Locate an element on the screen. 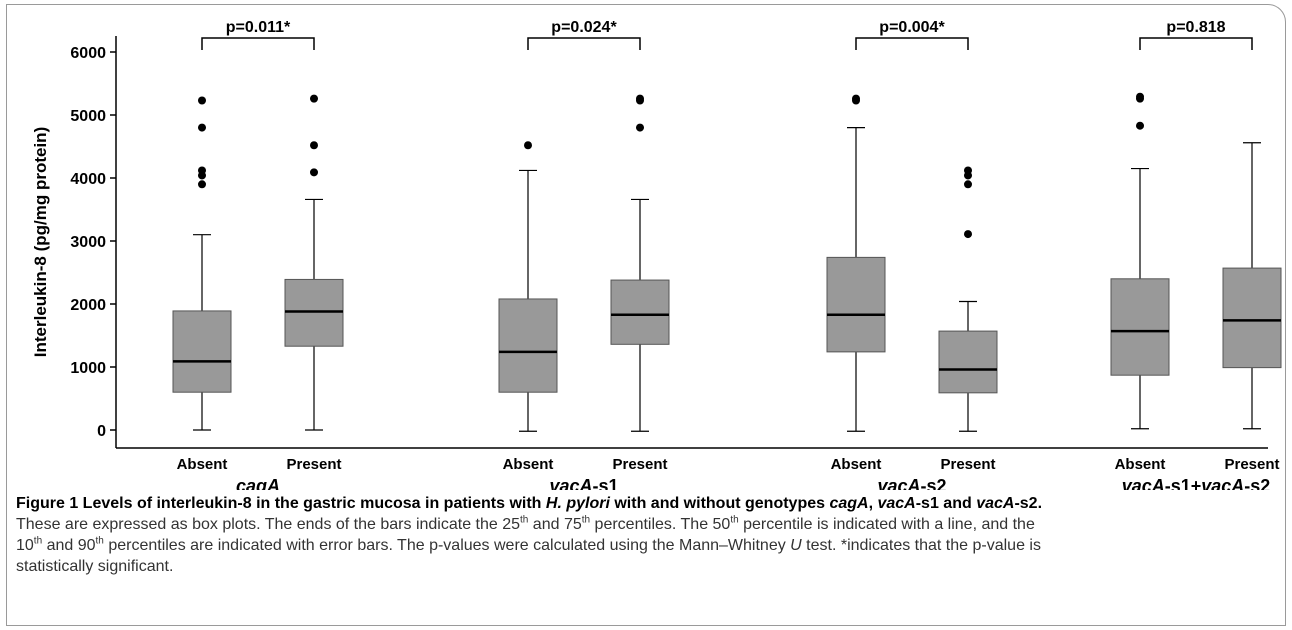 This screenshot has height=630, width=1292. box-vacA-s1+vacA-s2-present is located at coordinates (1252, 286).